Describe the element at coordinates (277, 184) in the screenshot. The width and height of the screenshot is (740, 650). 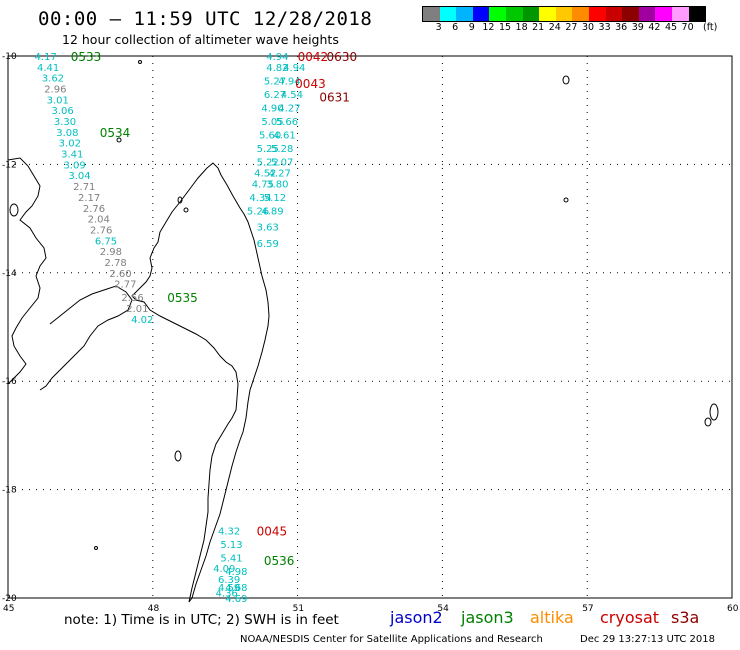
I see `wave-height-value: 3.80` at that location.